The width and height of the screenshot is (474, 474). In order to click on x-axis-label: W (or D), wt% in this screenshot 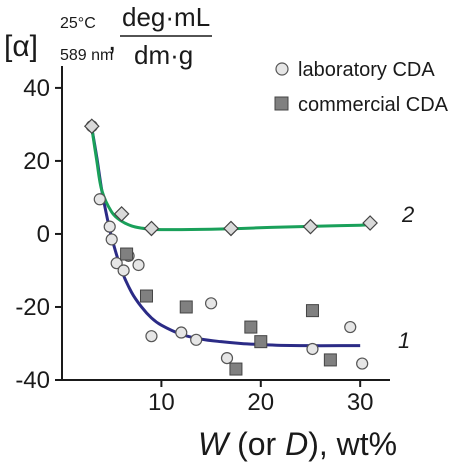, I will do `click(297, 444)`.